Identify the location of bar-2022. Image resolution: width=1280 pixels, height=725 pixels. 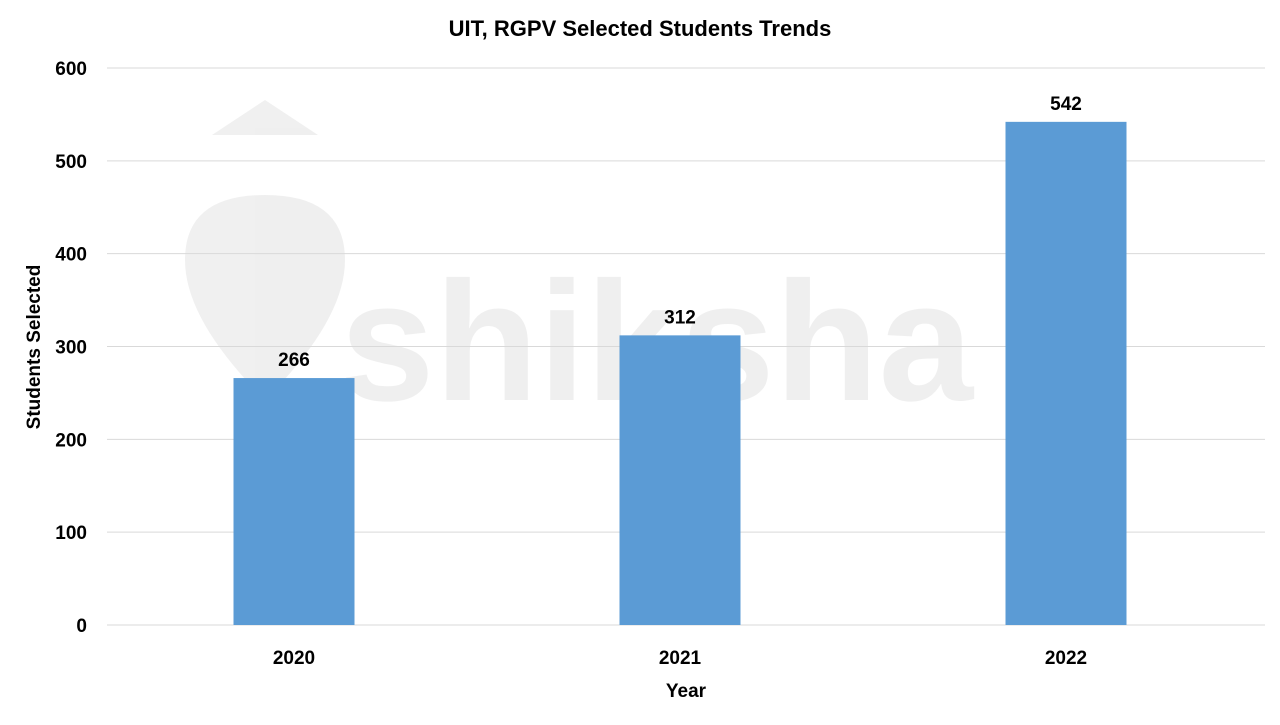
(1066, 373).